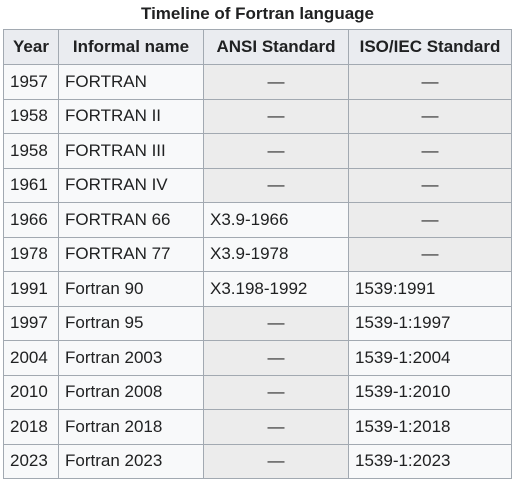 The image size is (515, 493). I want to click on header-ansi-standard: ANSI Standard, so click(276, 47).